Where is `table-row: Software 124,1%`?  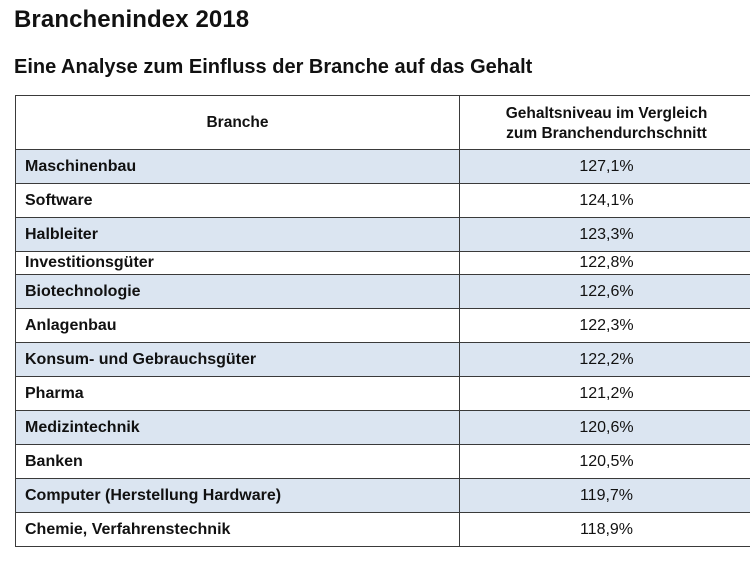 table-row: Software 124,1% is located at coordinates (382, 200).